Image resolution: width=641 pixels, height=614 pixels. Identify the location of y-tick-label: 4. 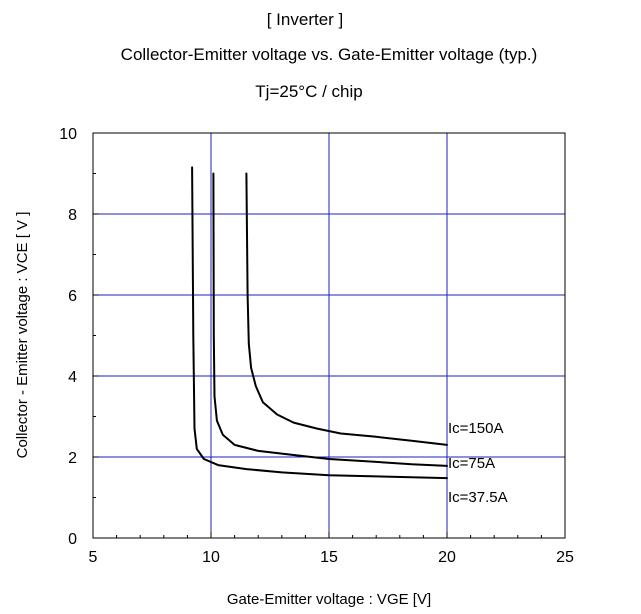
(72, 377).